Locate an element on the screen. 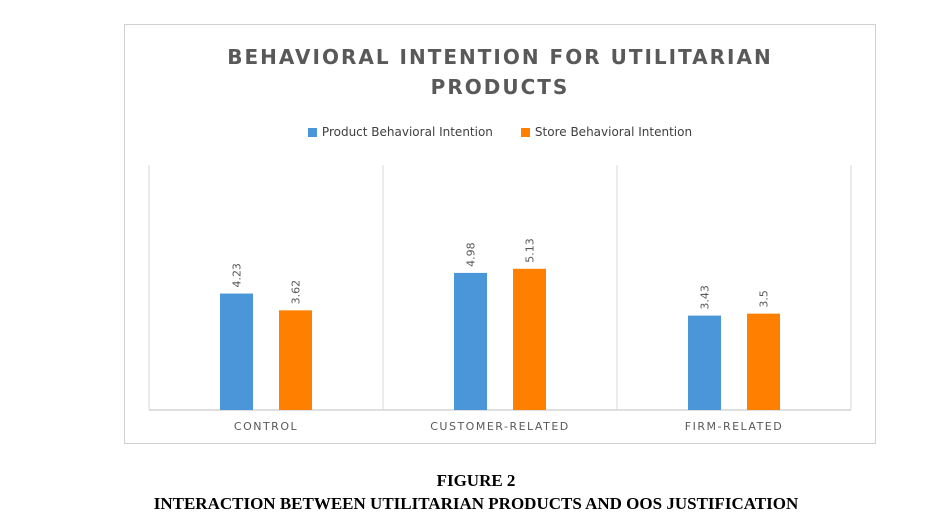 The height and width of the screenshot is (531, 952). category-label: FIRM-RELATED is located at coordinates (734, 426).